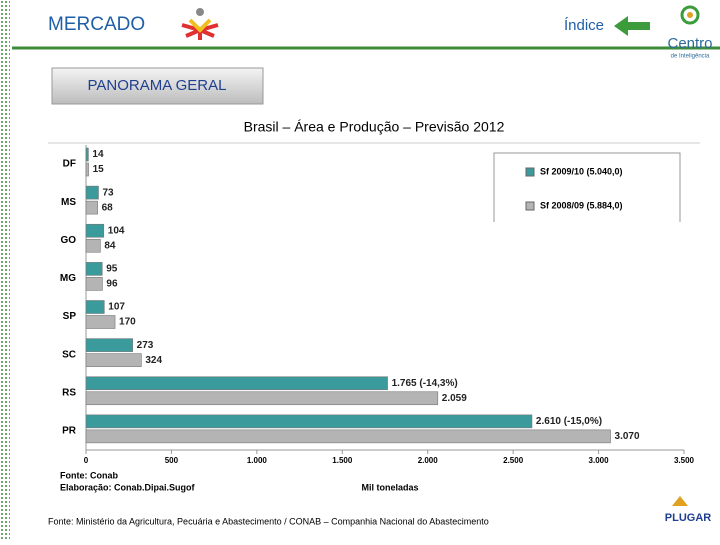 The image size is (720, 545). What do you see at coordinates (428, 460) in the screenshot?
I see `x-tick-label: 2.000` at bounding box center [428, 460].